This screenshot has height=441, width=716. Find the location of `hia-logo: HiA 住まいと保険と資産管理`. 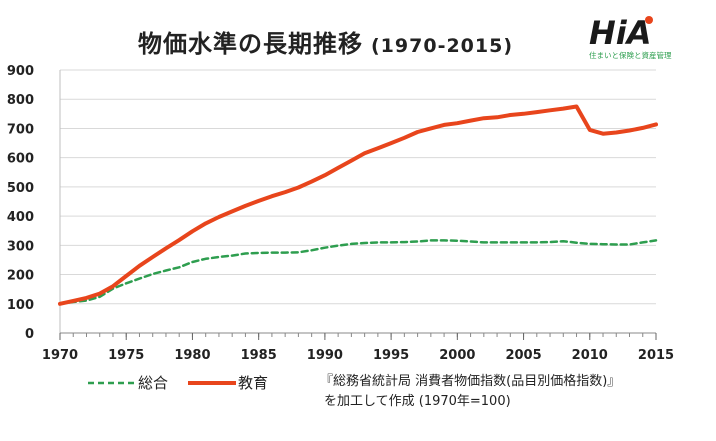

hia-logo: HiA 住まいと保険と資産管理 is located at coordinates (640, 36).